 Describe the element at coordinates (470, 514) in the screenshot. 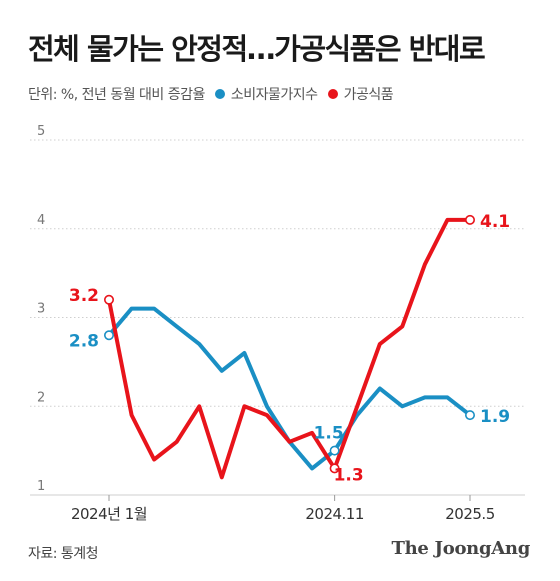

I see `x-tick-label: 2025.5` at that location.